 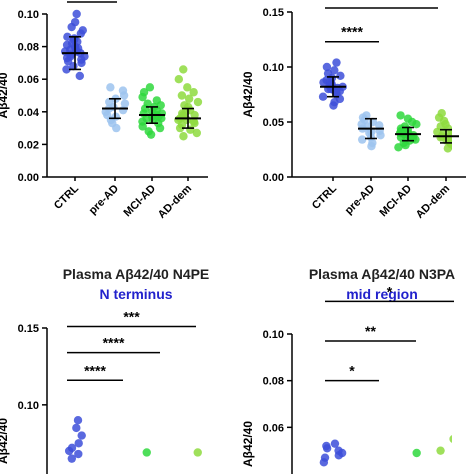 I want to click on y-tick-label: 0.04, so click(x=29, y=113).